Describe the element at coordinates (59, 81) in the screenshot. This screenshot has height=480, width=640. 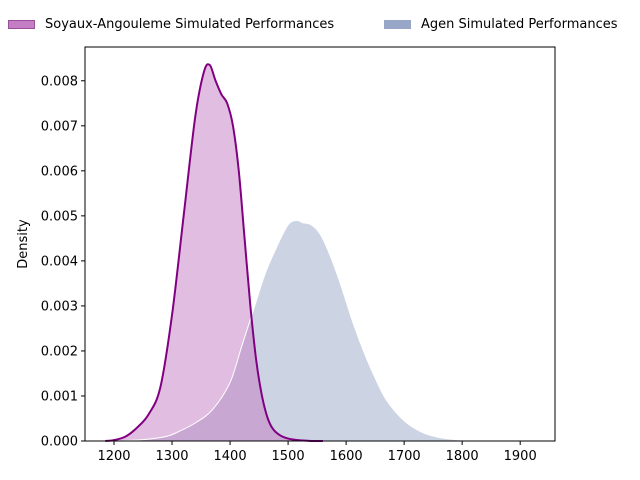
I see `y-tick-label-8: 0.008` at that location.